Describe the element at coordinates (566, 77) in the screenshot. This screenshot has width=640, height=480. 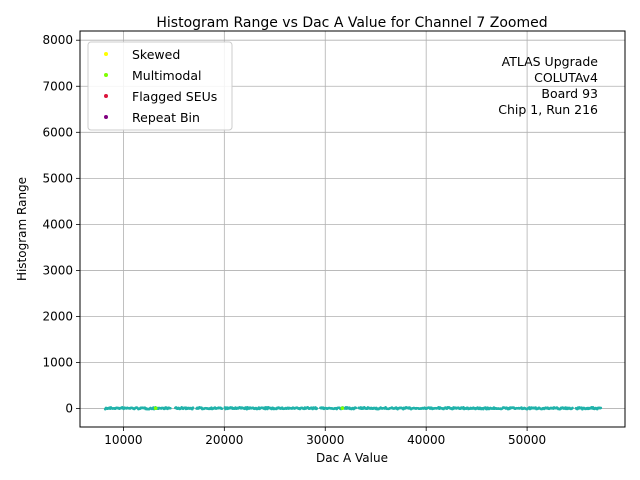
I see `annotation-line: COLUTAv4` at that location.